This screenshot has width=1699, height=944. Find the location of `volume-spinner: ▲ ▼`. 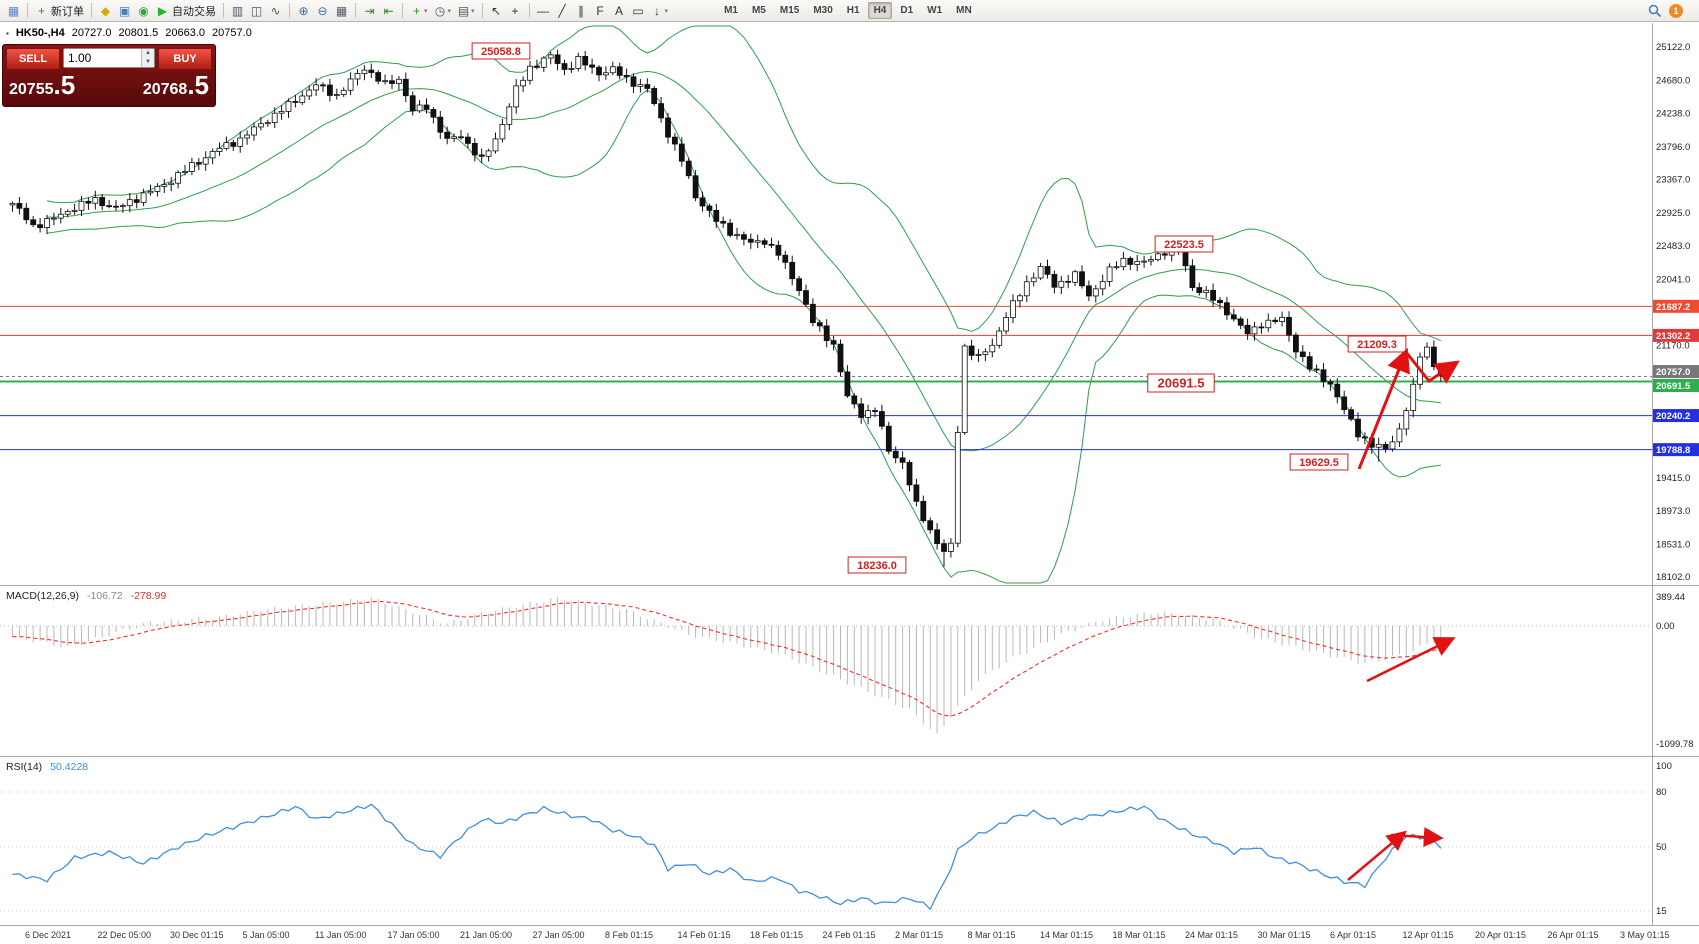

volume-spinner: ▲ ▼ is located at coordinates (147, 58).